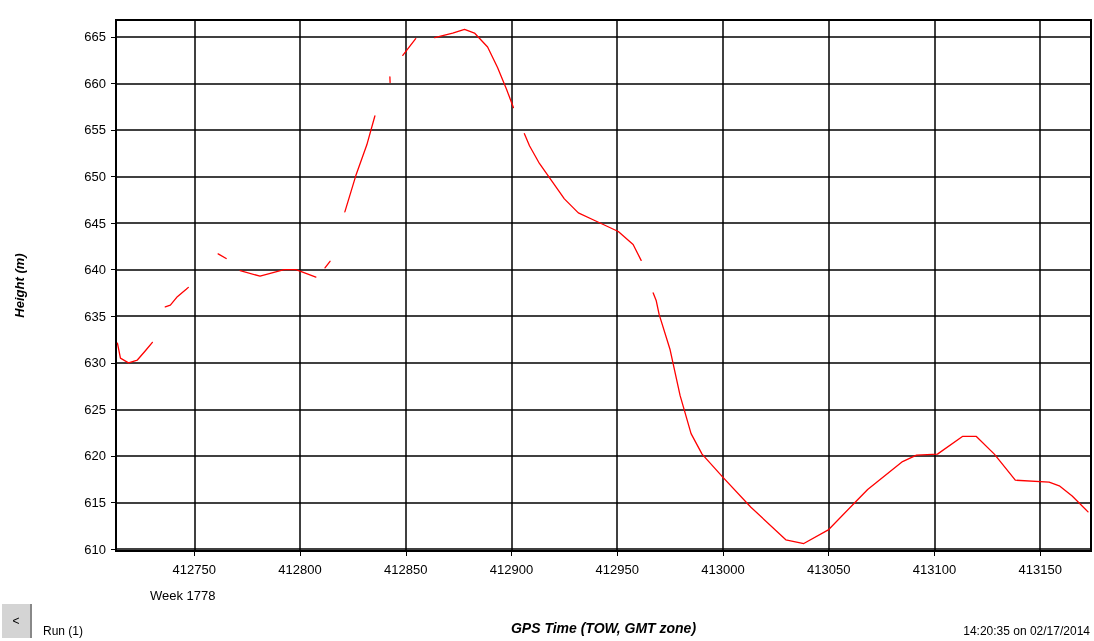 This screenshot has width=1094, height=641. What do you see at coordinates (1040, 569) in the screenshot?
I see `x-tick-label: 413150` at bounding box center [1040, 569].